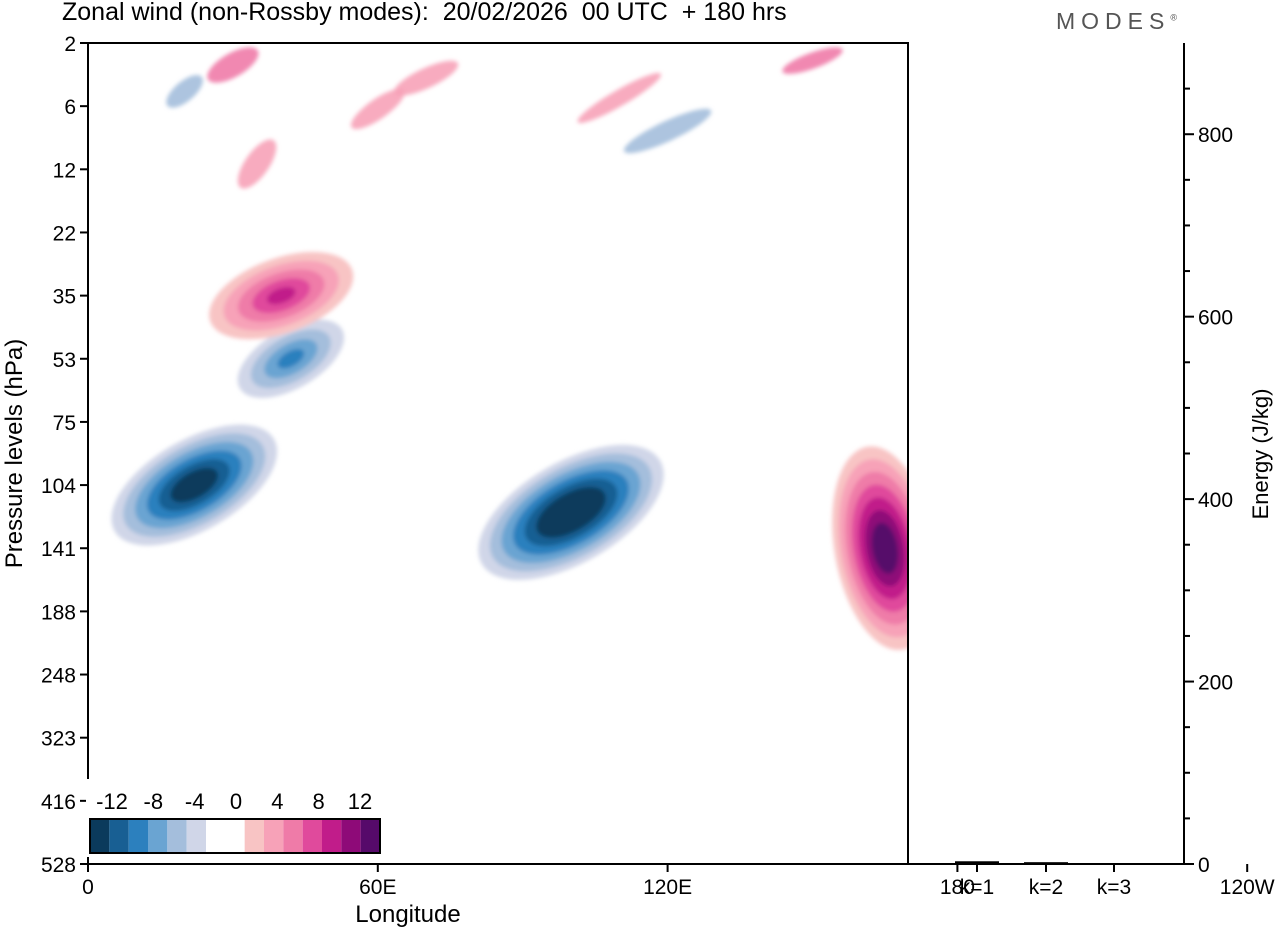  Describe the element at coordinates (70, 107) in the screenshot. I see `y-tick-label: 6` at that location.